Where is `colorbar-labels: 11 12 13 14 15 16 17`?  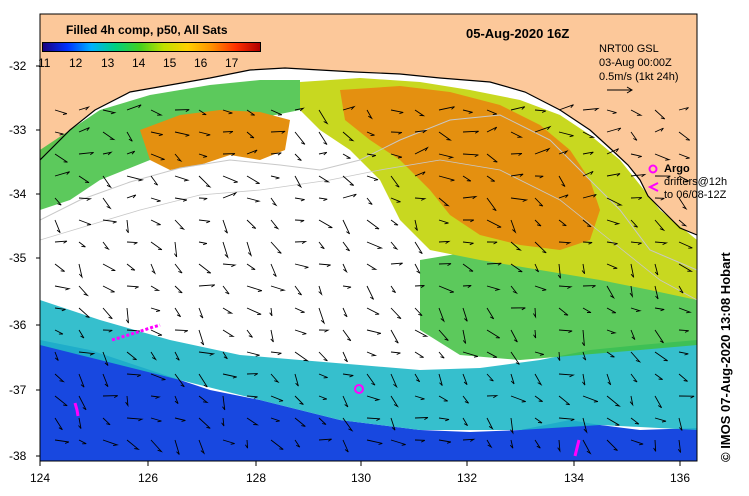 colorbar-labels: 11 12 13 14 15 16 17 is located at coordinates (153, 63).